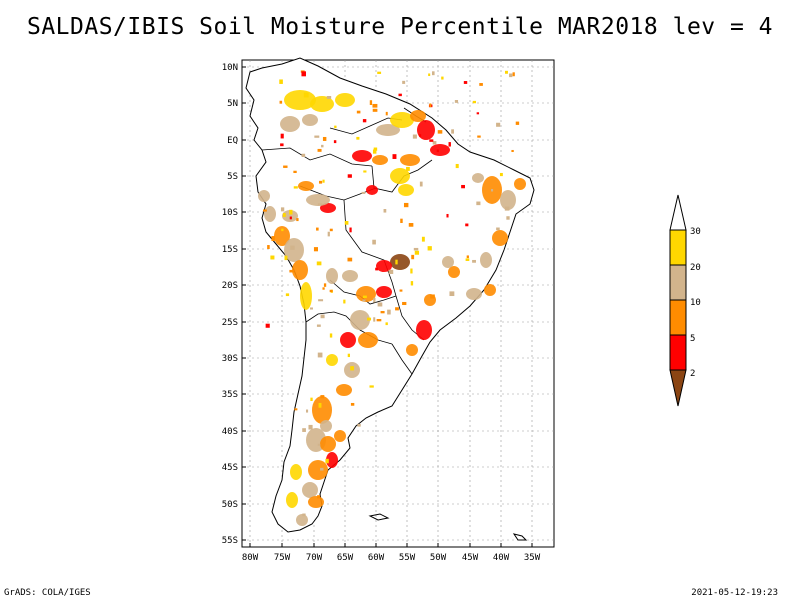 This screenshot has height=600, width=800. What do you see at coordinates (230, 432) in the screenshot?
I see `lat-label: 40S` at bounding box center [230, 432].